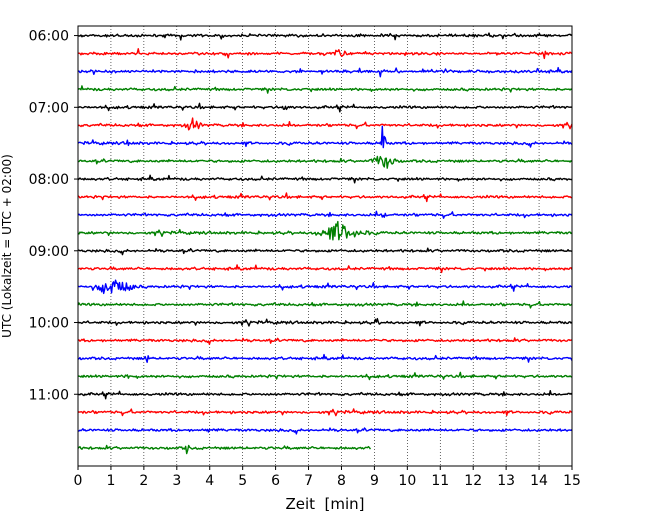 This screenshot has height=520, width=650. What do you see at coordinates (325, 394) in the screenshot?
I see `trace-row-11:00` at bounding box center [325, 394].